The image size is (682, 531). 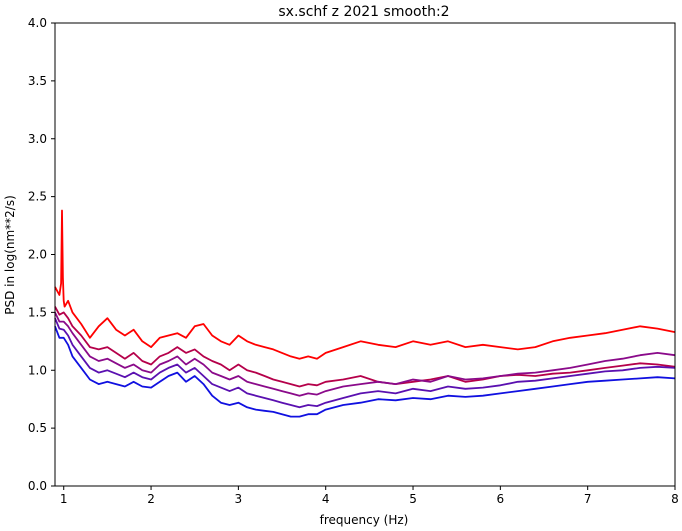 What do you see at coordinates (10, 255) in the screenshot?
I see `y-axis-title: PSD in log(nm**2/s)` at bounding box center [10, 255].